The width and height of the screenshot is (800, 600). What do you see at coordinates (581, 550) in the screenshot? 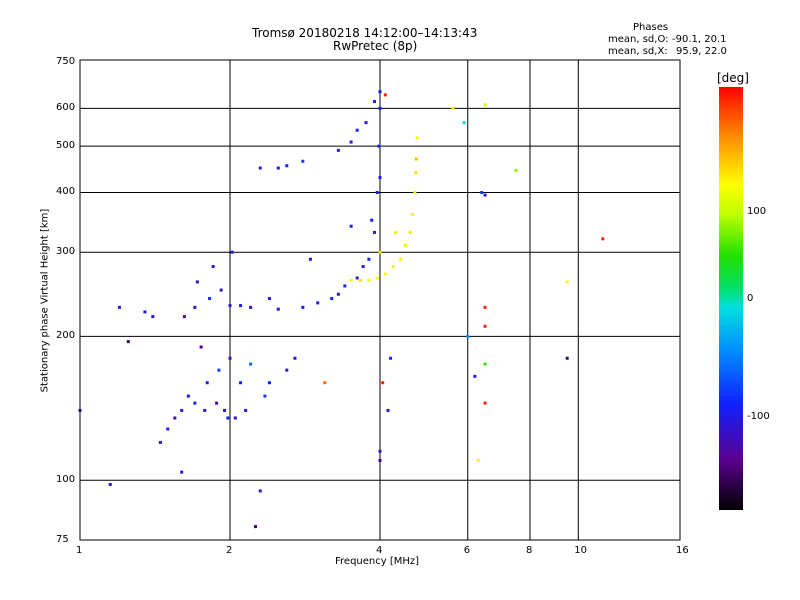
I see `x-tick-label: 10` at bounding box center [581, 550].